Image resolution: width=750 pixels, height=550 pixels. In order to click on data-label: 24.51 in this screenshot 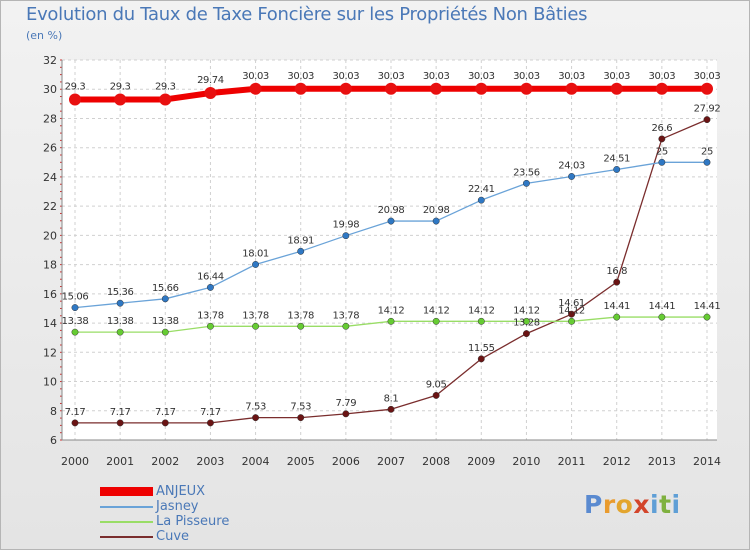, I will do `click(616, 158)`.